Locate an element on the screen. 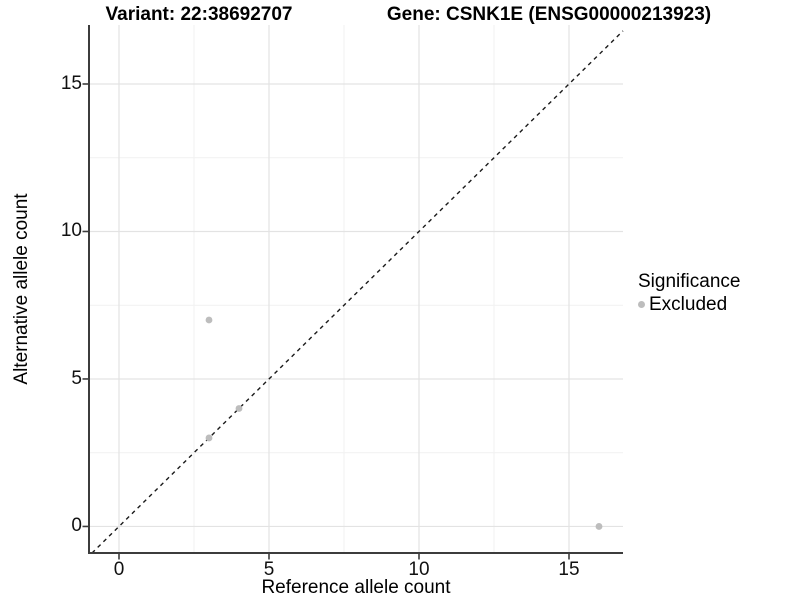 The image size is (800, 600). legend-item-label: Excluded is located at coordinates (688, 304).